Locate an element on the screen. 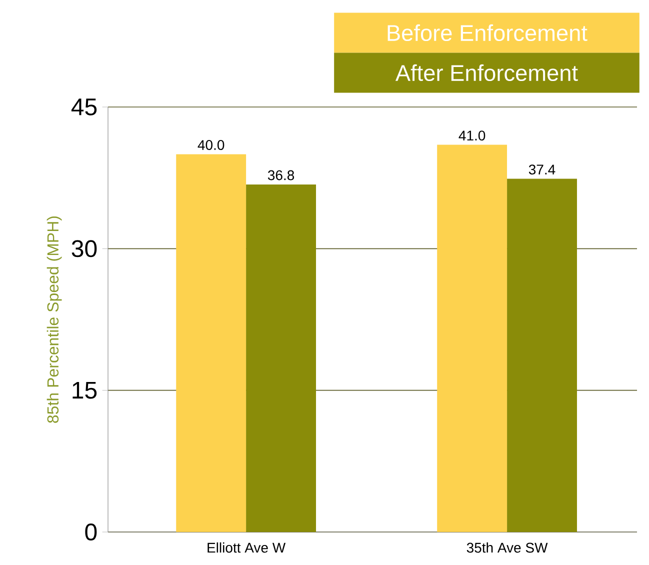 The height and width of the screenshot is (565, 649). text: After Enforcement is located at coordinates (486, 73).